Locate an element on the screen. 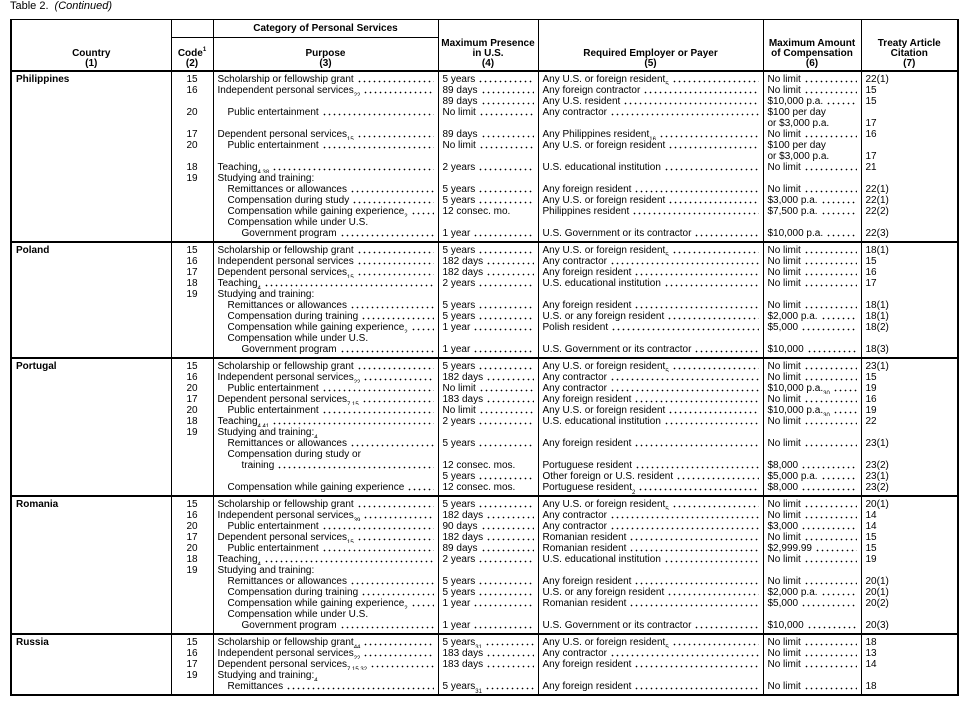  amount-value: $5,000 is located at coordinates (783, 327).